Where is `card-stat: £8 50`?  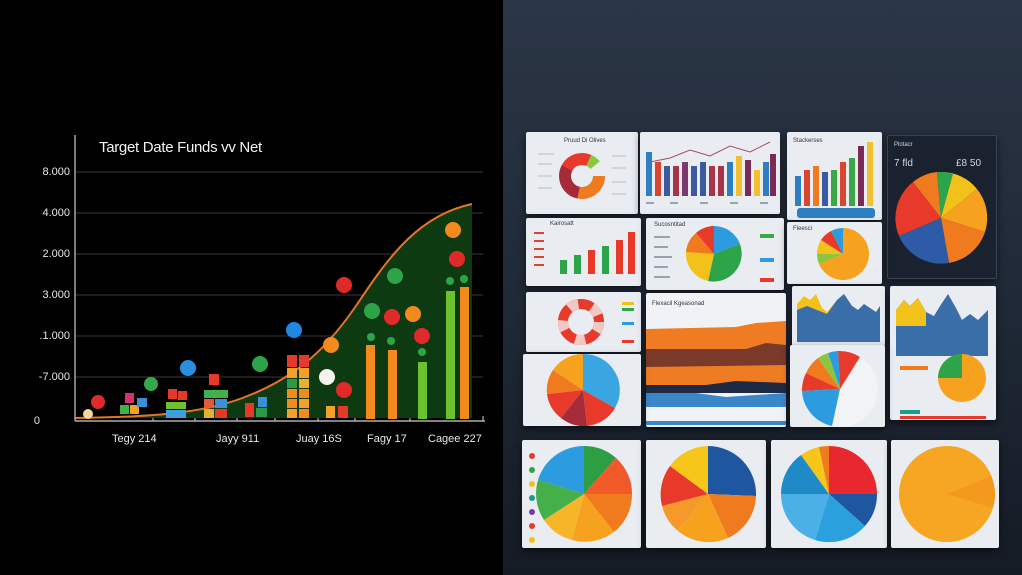
card-stat: £8 50 is located at coordinates (969, 163).